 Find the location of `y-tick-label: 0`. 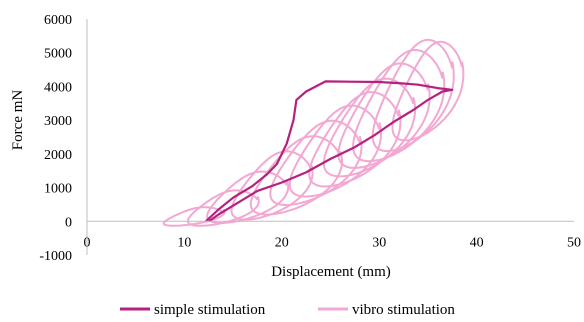

y-tick-label: 0 is located at coordinates (68, 222).